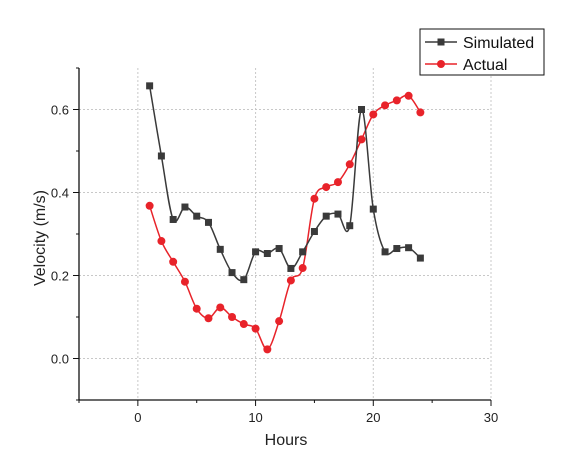  Describe the element at coordinates (60, 276) in the screenshot. I see `y-tick-label: 0.2` at that location.